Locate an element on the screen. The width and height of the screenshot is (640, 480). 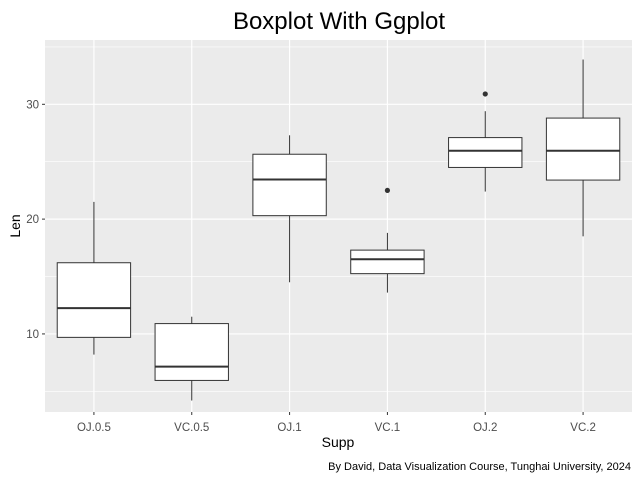
y-tick-label: 30 is located at coordinates (32, 105).